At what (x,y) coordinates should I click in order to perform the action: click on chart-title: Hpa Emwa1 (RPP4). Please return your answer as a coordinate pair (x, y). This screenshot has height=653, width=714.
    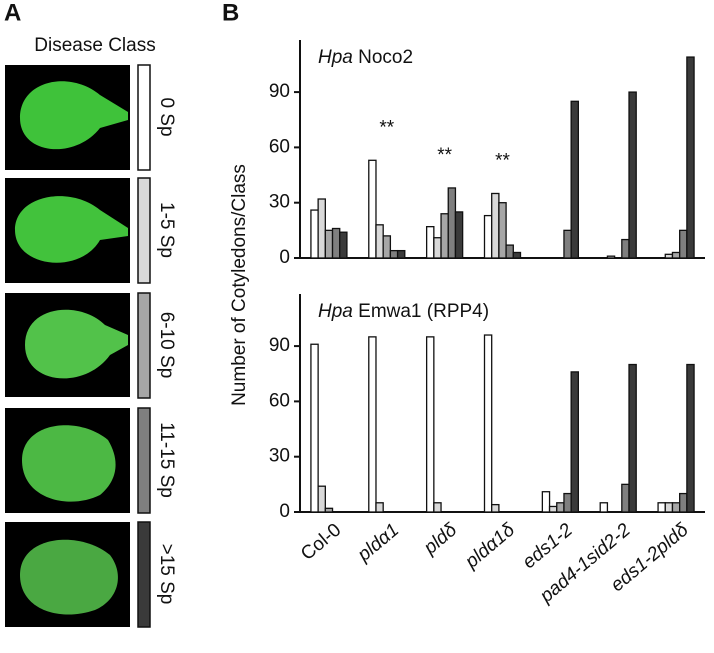
    Looking at the image, I should click on (403, 311).